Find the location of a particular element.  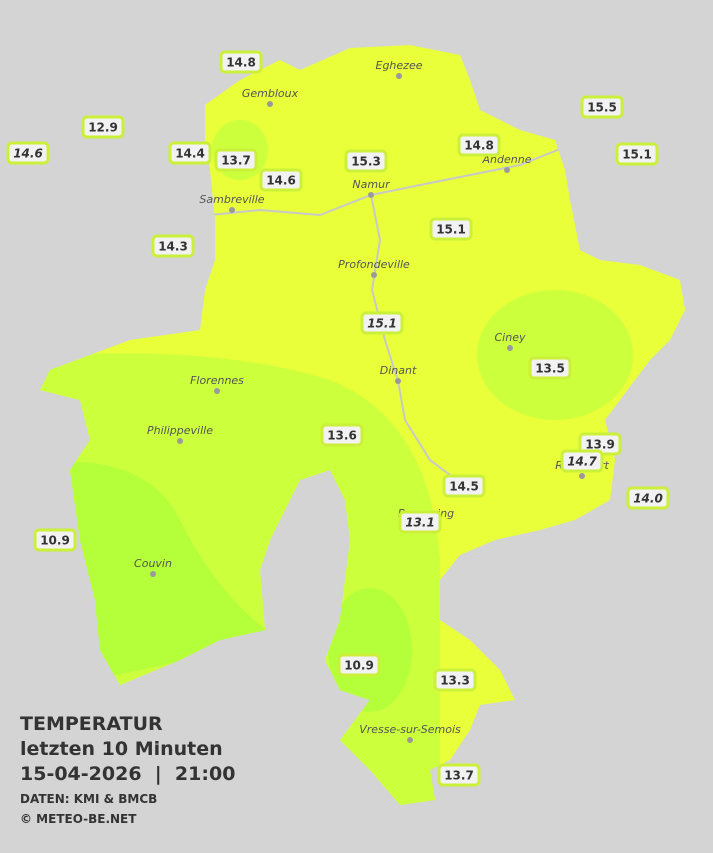

station-value: 12.9 is located at coordinates (103, 128).